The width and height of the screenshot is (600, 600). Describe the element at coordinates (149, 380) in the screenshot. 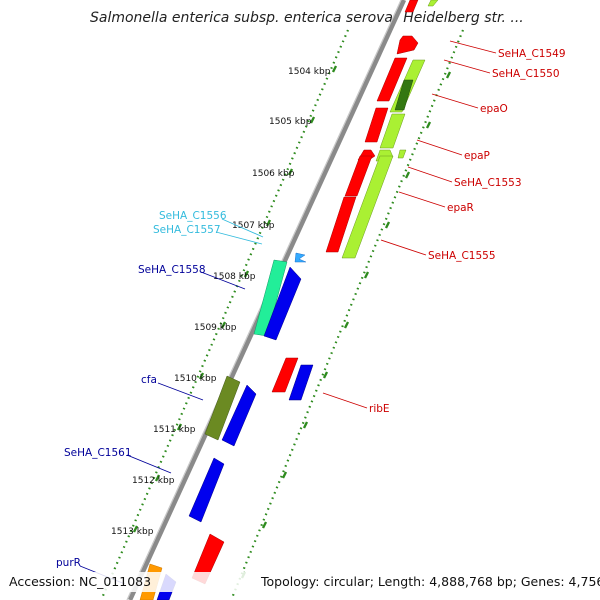

I see `gene-label: cfa` at that location.